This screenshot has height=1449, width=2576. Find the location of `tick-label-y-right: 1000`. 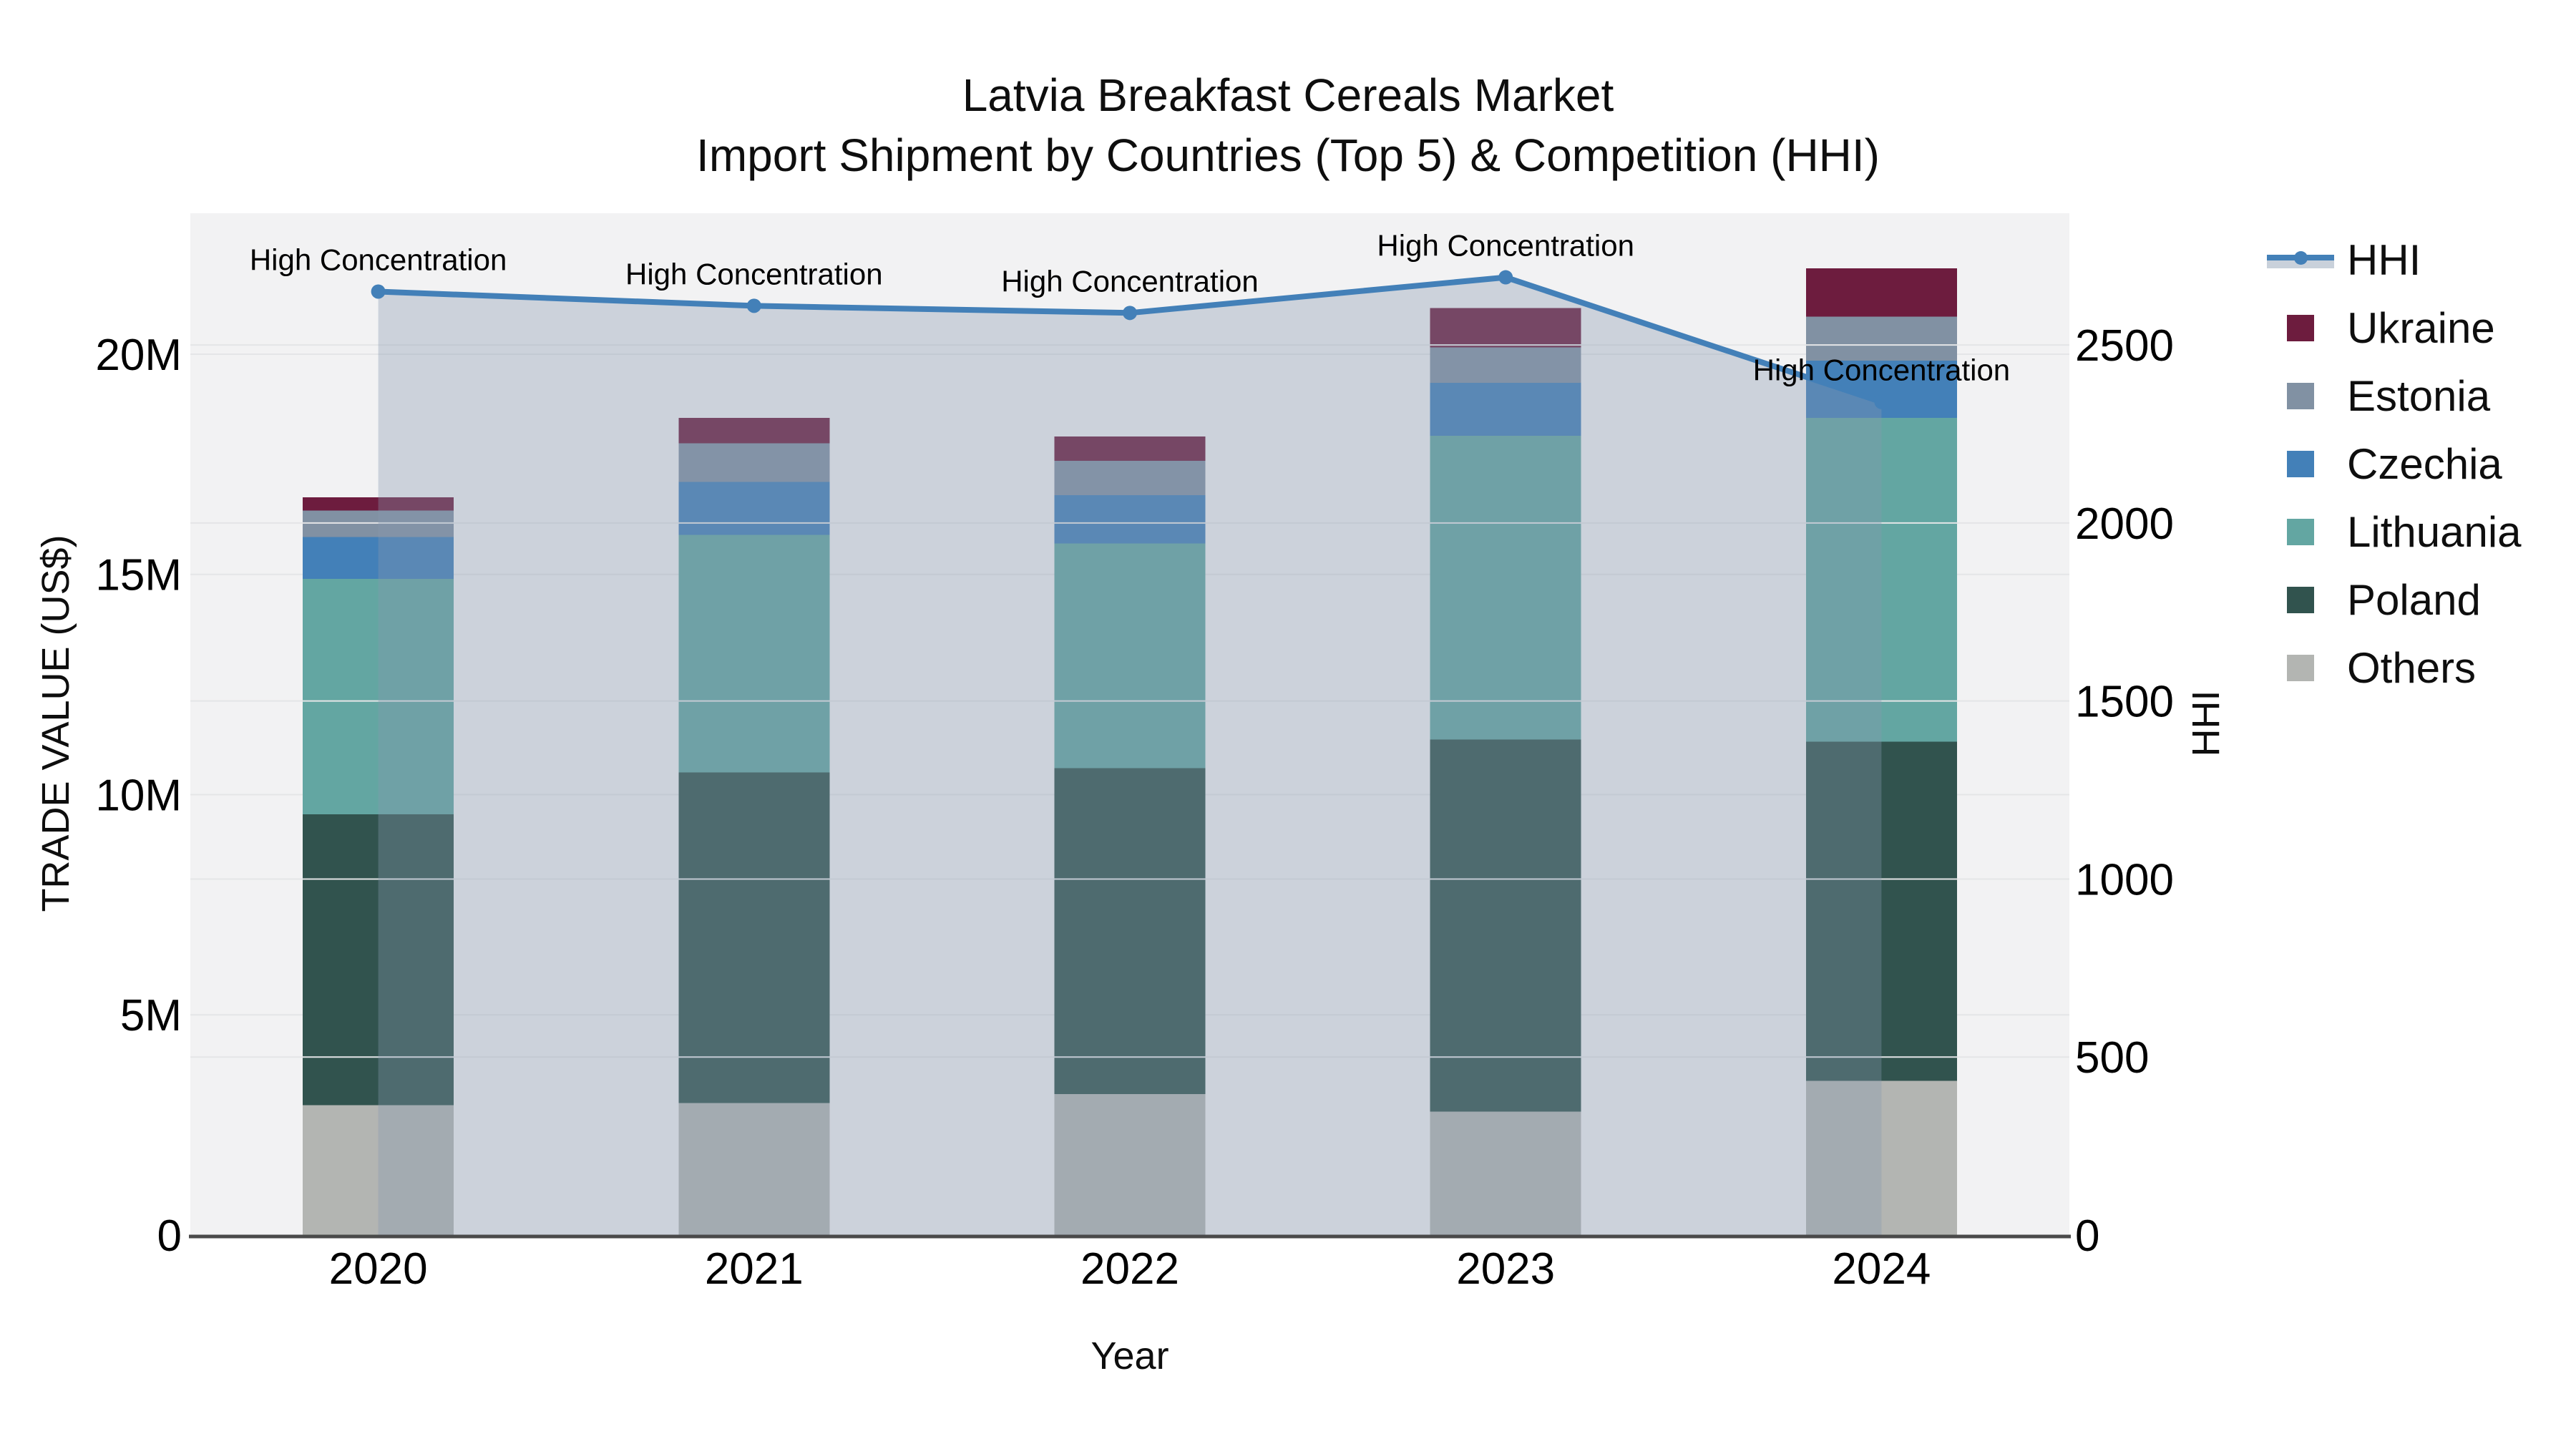

tick-label-y-right: 1000 is located at coordinates (2124, 879).